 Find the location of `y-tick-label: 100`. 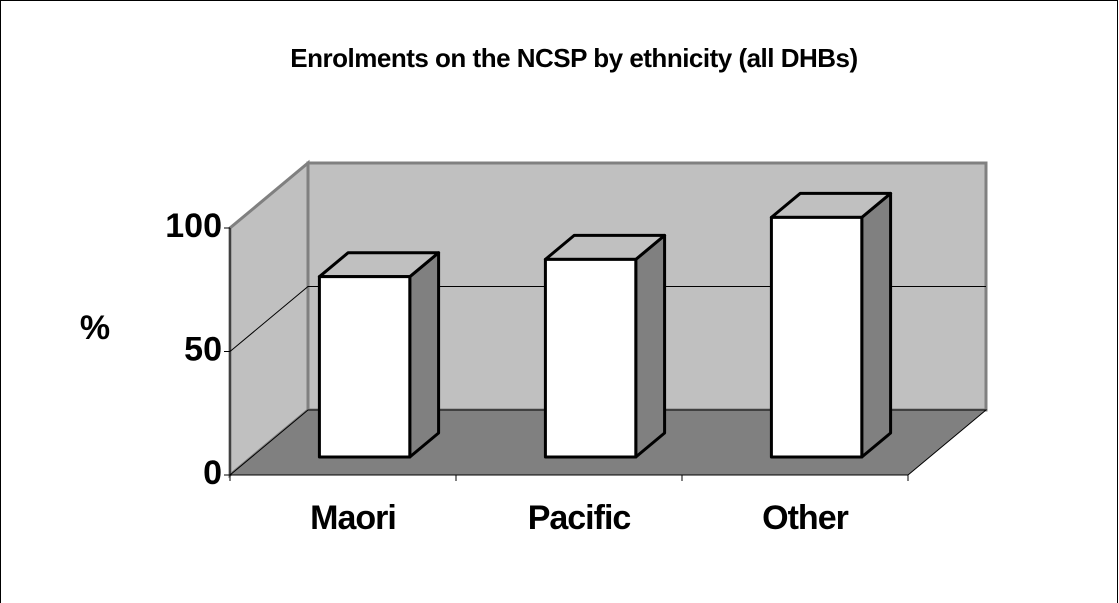

y-tick-label: 100 is located at coordinates (193, 226).